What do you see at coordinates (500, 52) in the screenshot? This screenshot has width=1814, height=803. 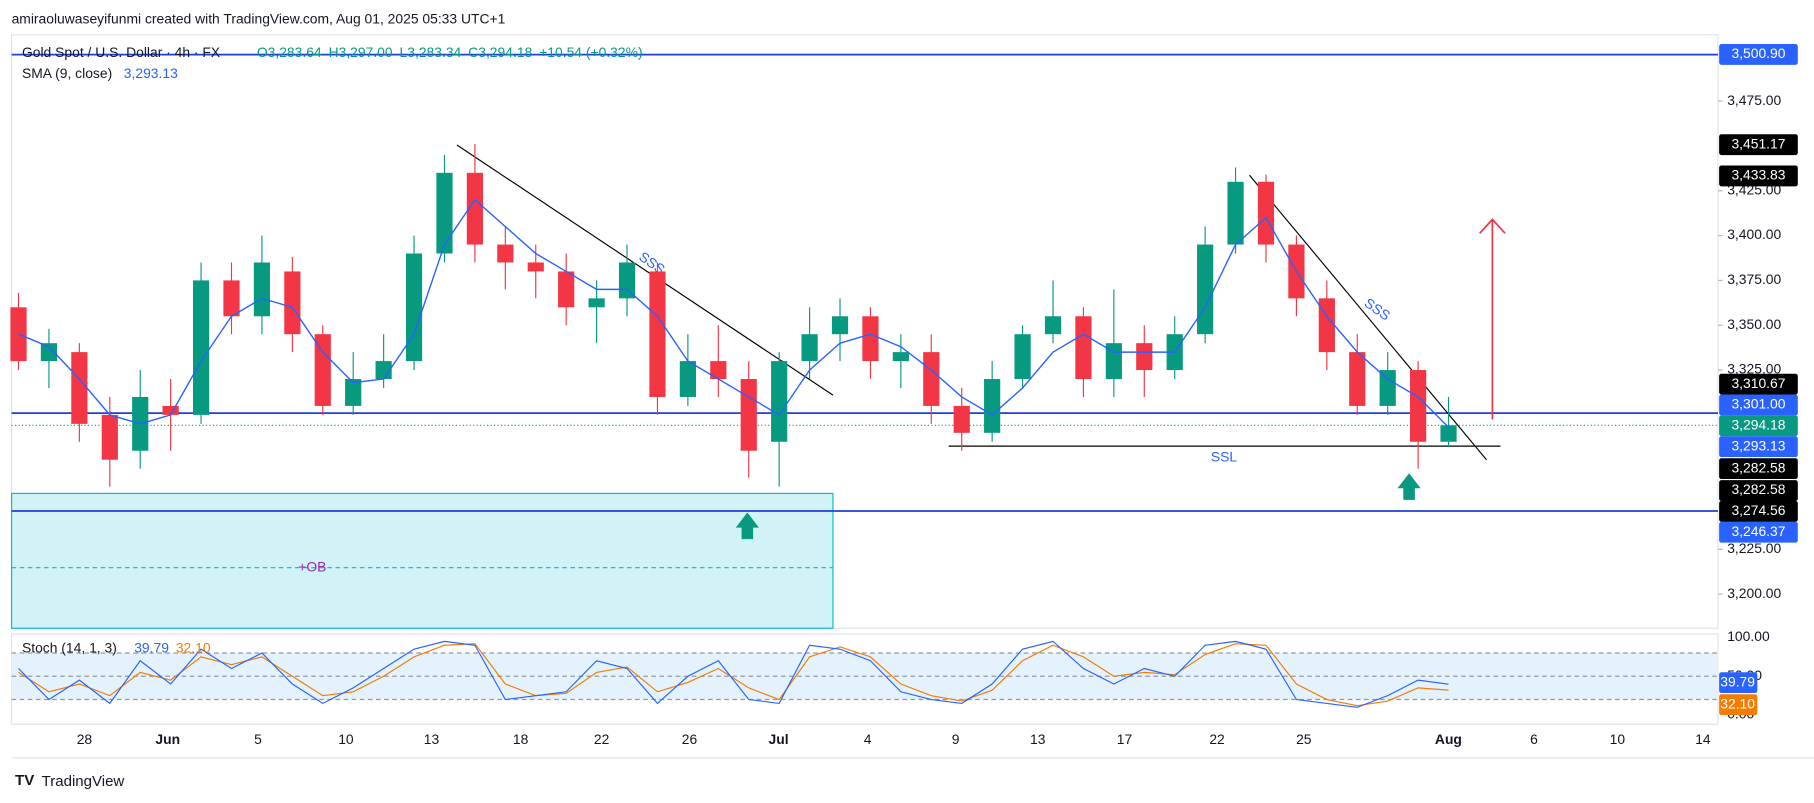 I see `ohlc-text: C3,294.18` at bounding box center [500, 52].